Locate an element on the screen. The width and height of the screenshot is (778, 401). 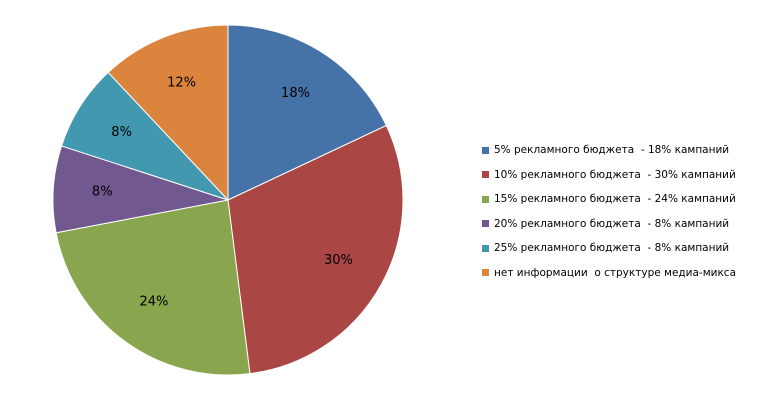
pie-data-label: 30% is located at coordinates (338, 260).